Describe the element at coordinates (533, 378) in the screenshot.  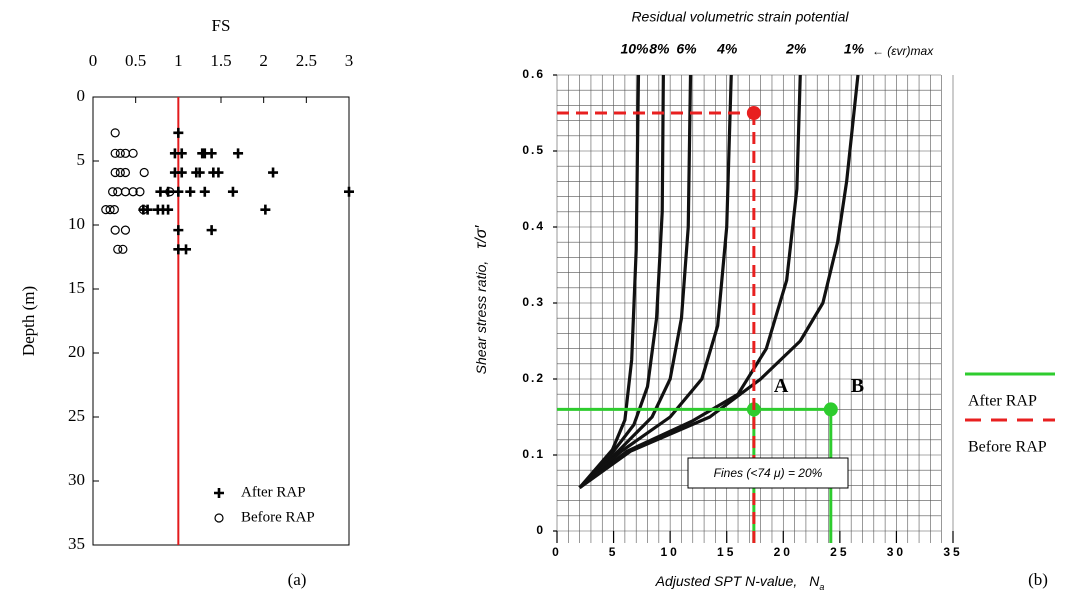
I see `y-tick-label: 0.2` at that location.